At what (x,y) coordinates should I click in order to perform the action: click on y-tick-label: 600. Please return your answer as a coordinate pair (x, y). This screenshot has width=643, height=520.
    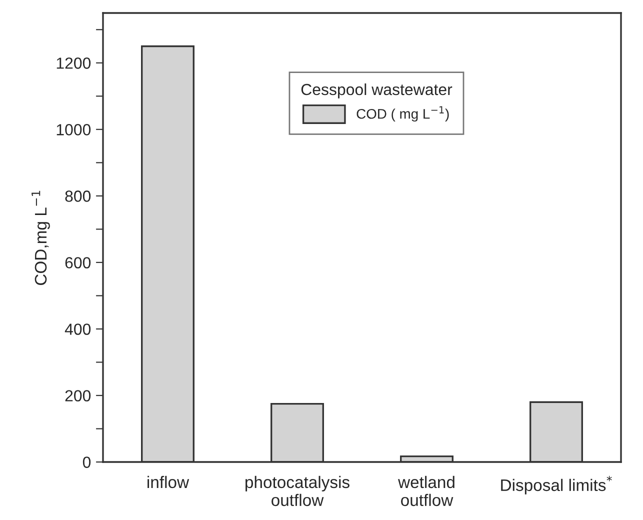
    Looking at the image, I should click on (78, 262).